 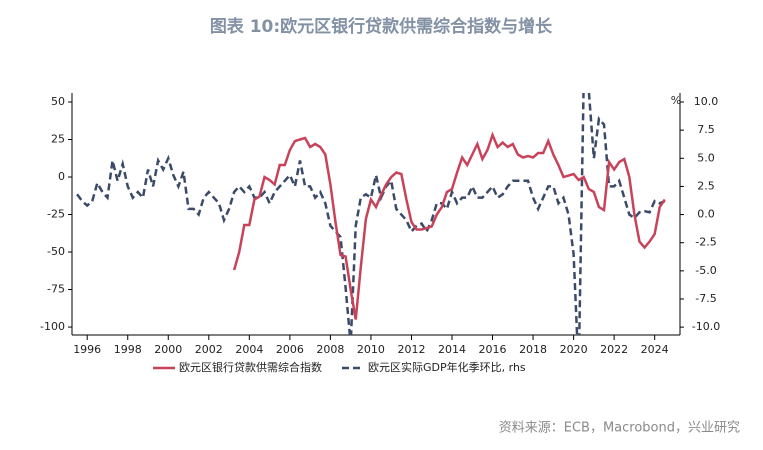 What do you see at coordinates (706, 326) in the screenshot?
I see `y2-tick-label: -10.0` at bounding box center [706, 326].